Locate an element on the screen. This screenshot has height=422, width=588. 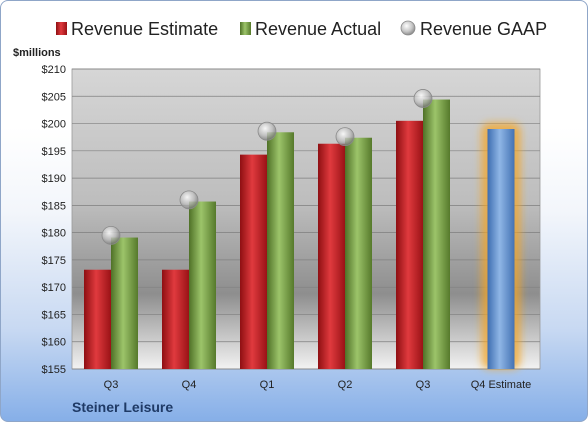
x-tick-label: Q2 is located at coordinates (345, 385).